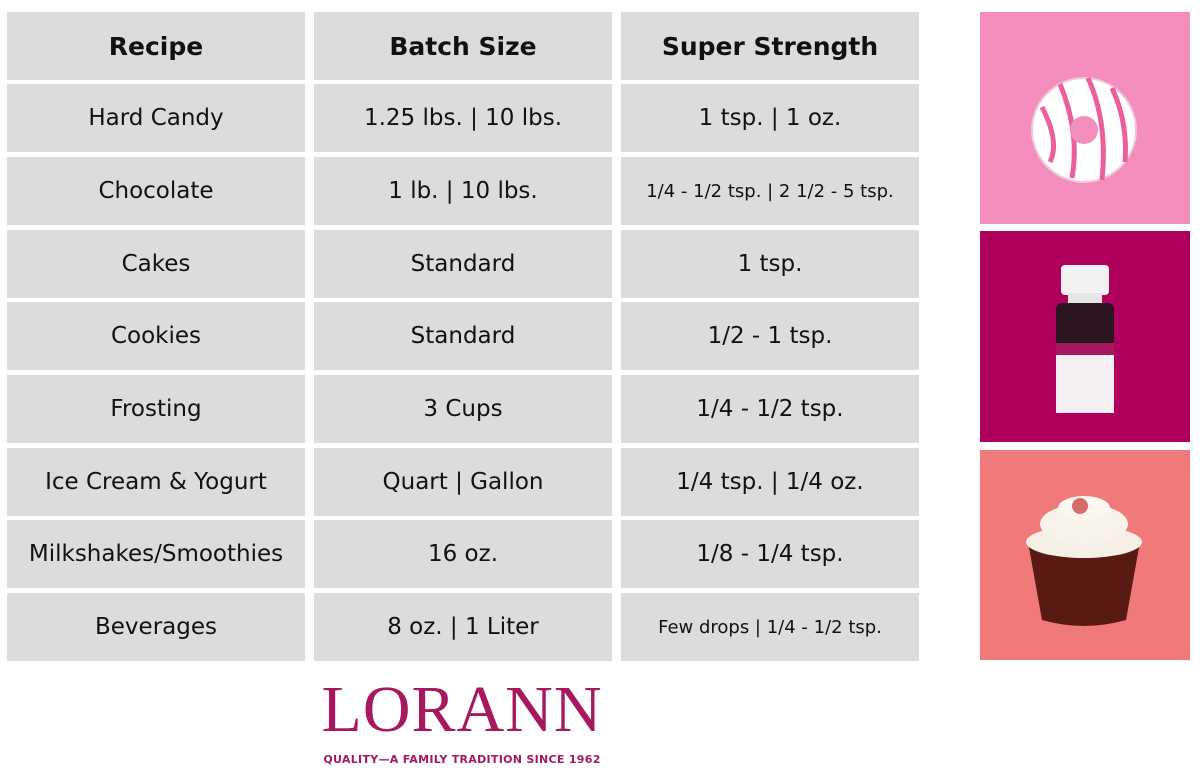  Describe the element at coordinates (770, 46) in the screenshot. I see `header-cell: Super Strength` at that location.